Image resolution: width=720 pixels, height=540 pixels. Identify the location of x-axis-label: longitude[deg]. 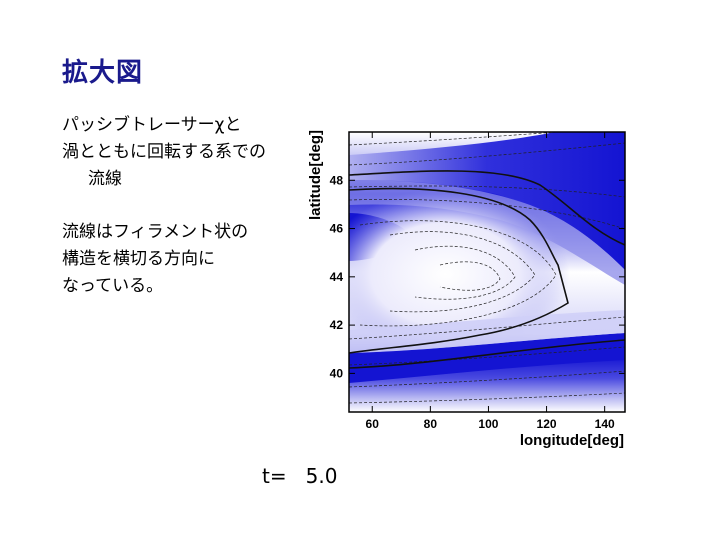
(572, 440).